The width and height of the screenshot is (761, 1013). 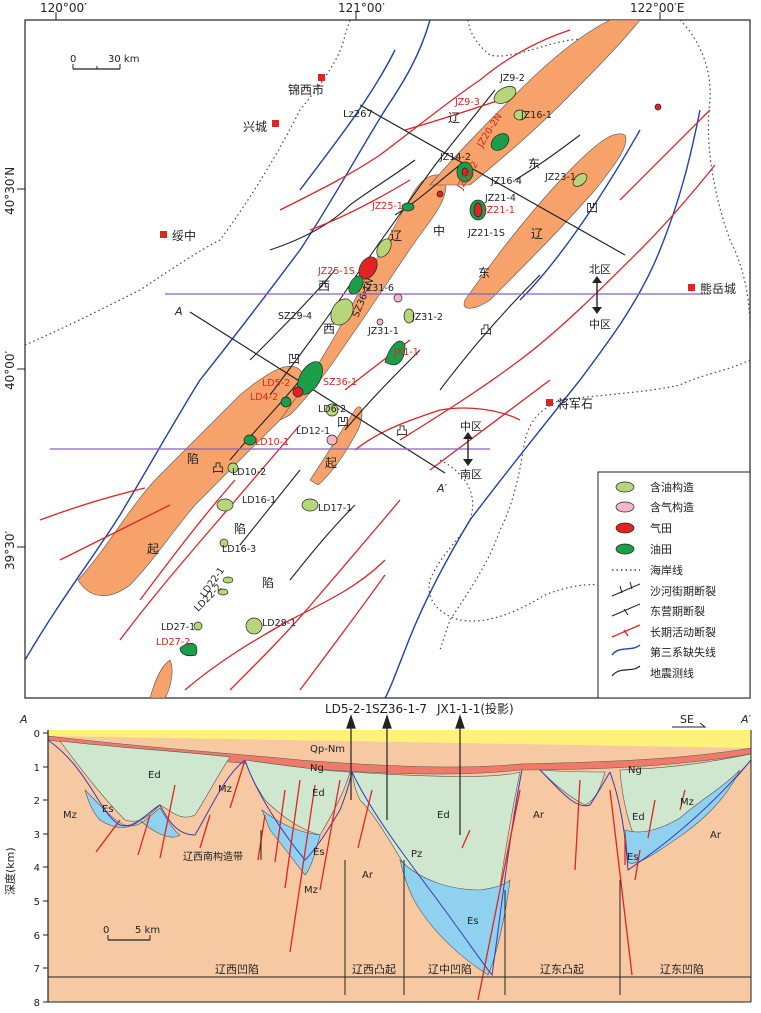 What do you see at coordinates (454, 118) in the screenshot?
I see `east-dep-char-1: 辽` at bounding box center [454, 118].